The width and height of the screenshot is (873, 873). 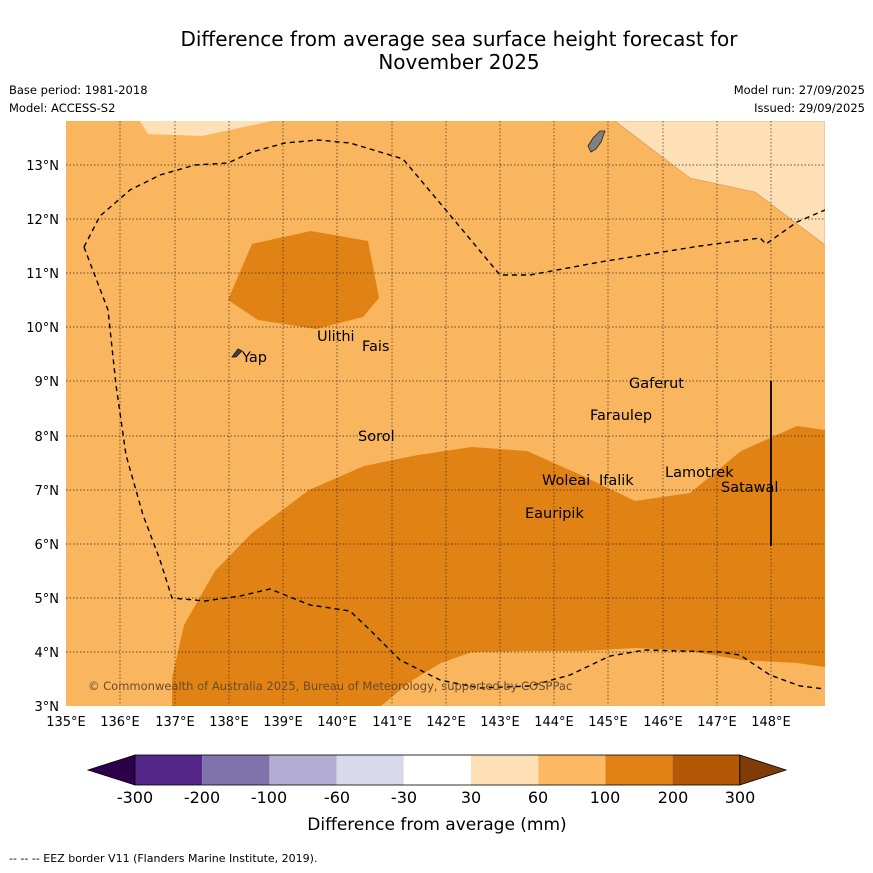 I want to click on colorbar-tick: -30, so click(x=404, y=797).